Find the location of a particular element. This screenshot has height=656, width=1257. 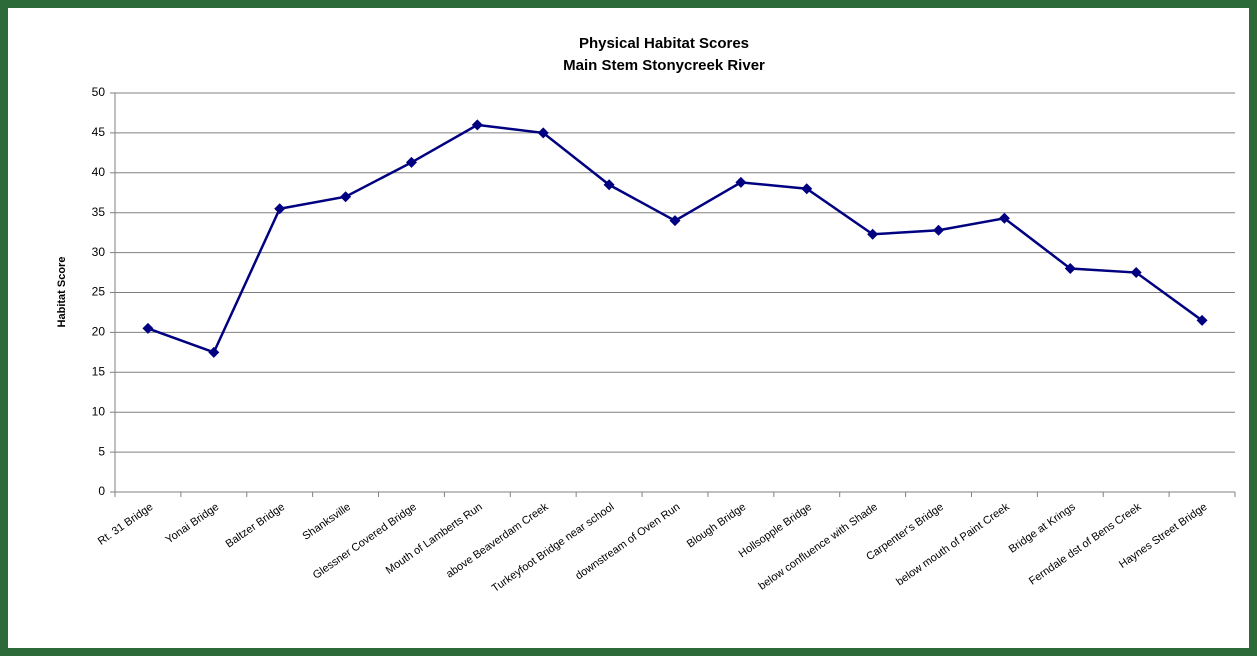

y-tick-label: 50 is located at coordinates (99, 92).